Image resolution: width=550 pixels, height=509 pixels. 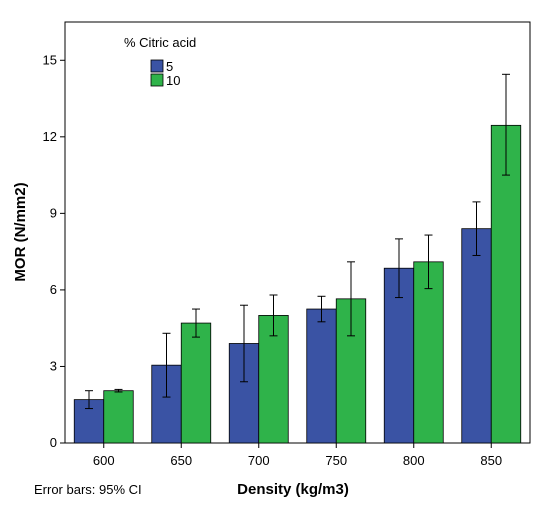 I want to click on y-tick-label: 0, so click(x=53, y=442).